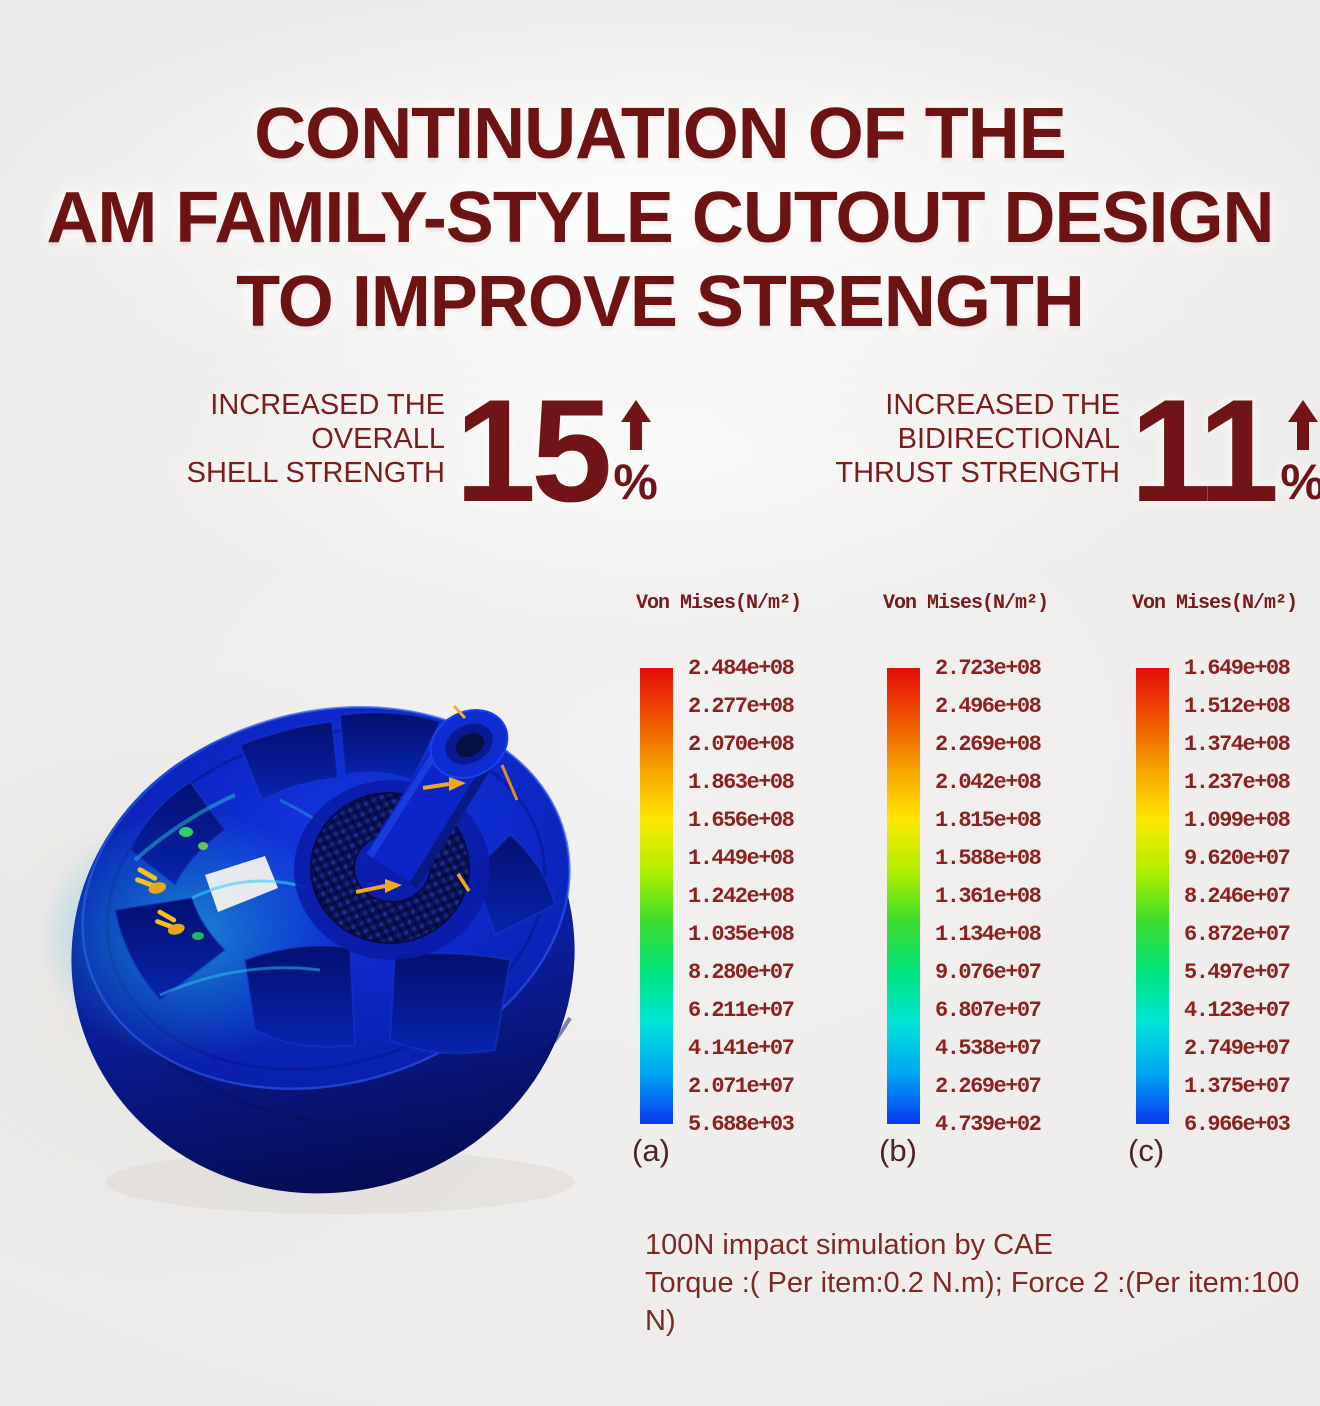  What do you see at coordinates (988, 1010) in the screenshot?
I see `colorbar-tick-value: 6.807e+07` at bounding box center [988, 1010].